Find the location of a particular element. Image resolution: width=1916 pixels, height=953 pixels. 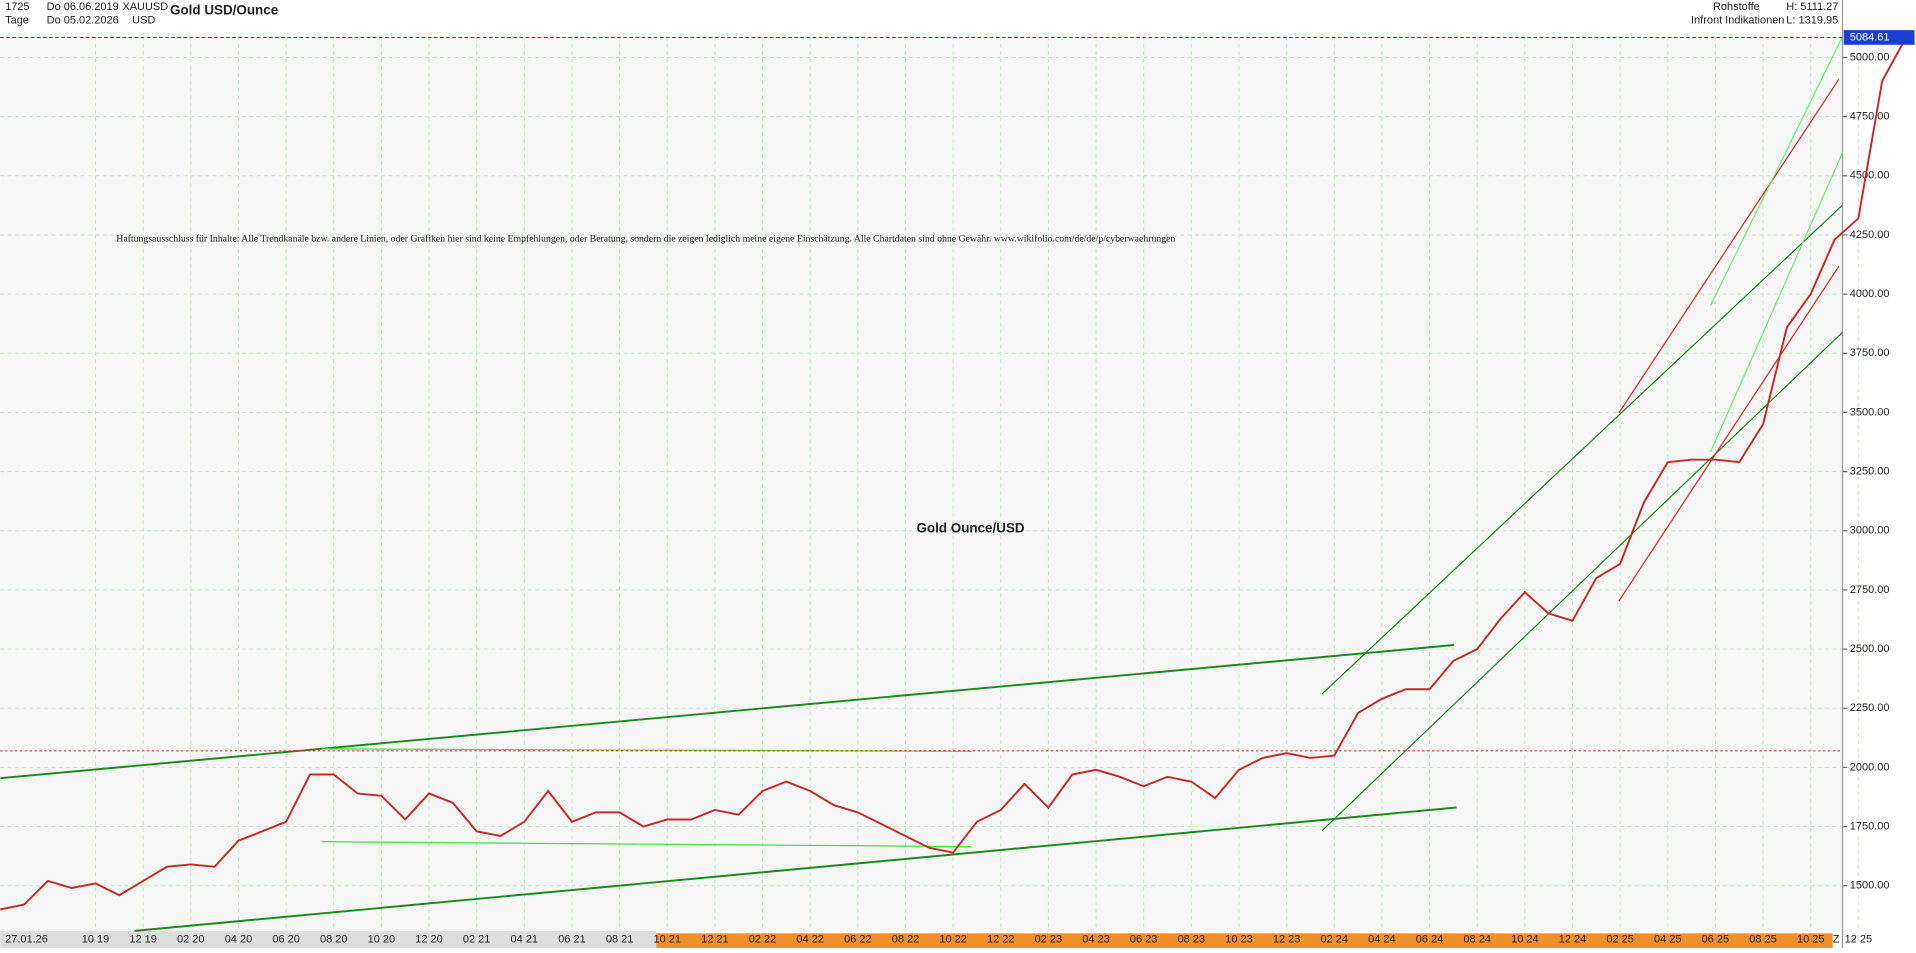

header-title: Gold USD/Ounce is located at coordinates (224, 10).